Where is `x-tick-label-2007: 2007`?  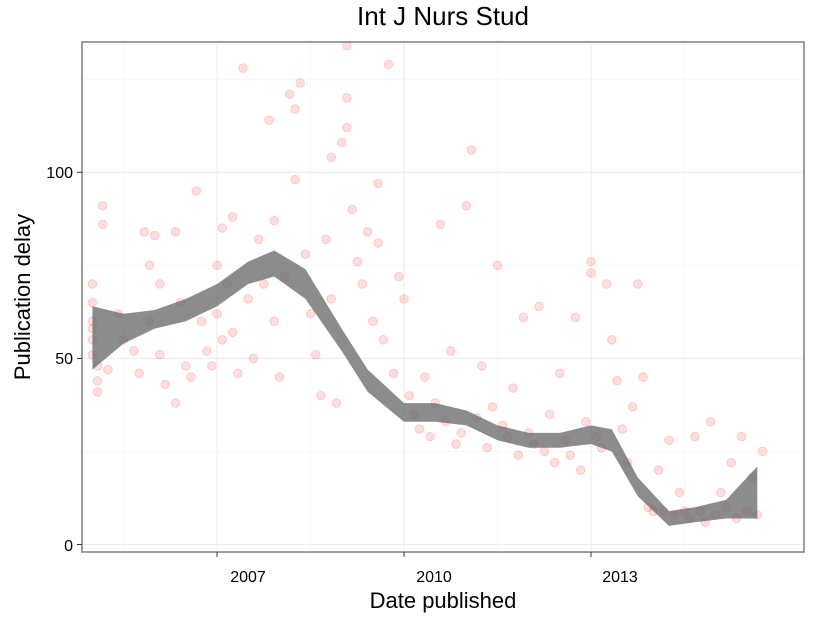
x-tick-label-2007: 2007 is located at coordinates (248, 577).